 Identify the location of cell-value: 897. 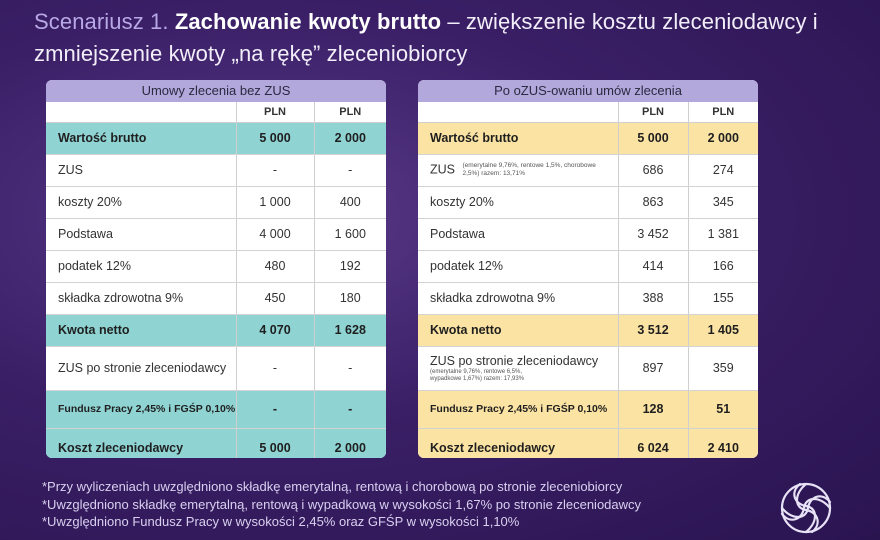
(652, 368).